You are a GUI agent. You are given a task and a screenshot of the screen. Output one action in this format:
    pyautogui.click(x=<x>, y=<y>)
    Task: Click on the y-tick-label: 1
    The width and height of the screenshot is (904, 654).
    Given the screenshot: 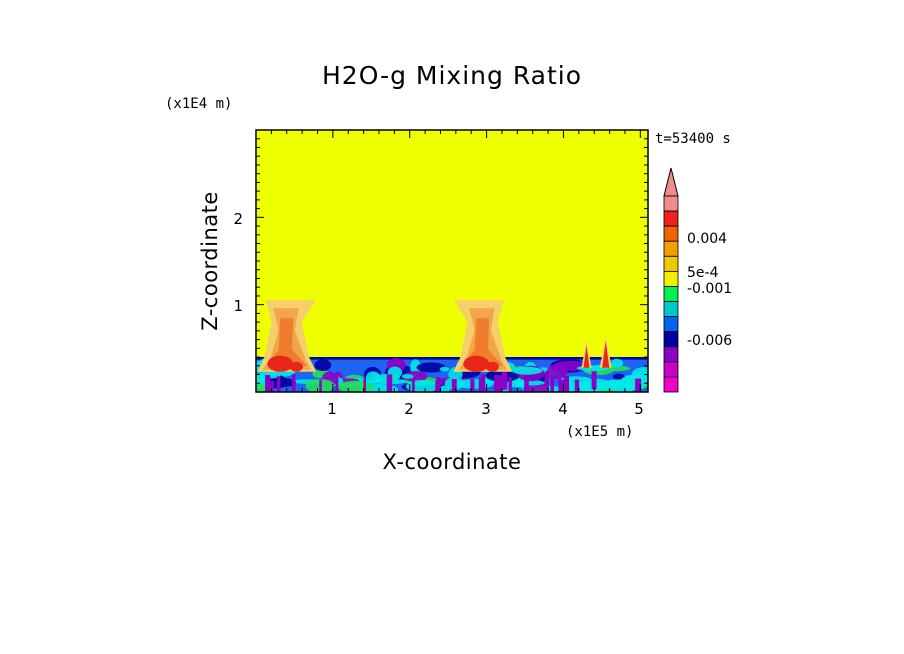 What is the action you would take?
    pyautogui.click(x=238, y=306)
    